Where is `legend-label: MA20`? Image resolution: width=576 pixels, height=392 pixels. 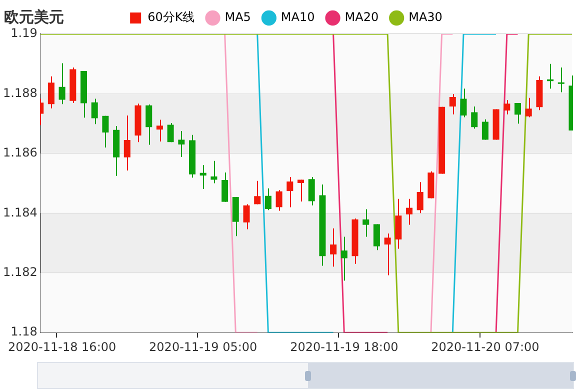
legend-label: MA20 is located at coordinates (361, 17).